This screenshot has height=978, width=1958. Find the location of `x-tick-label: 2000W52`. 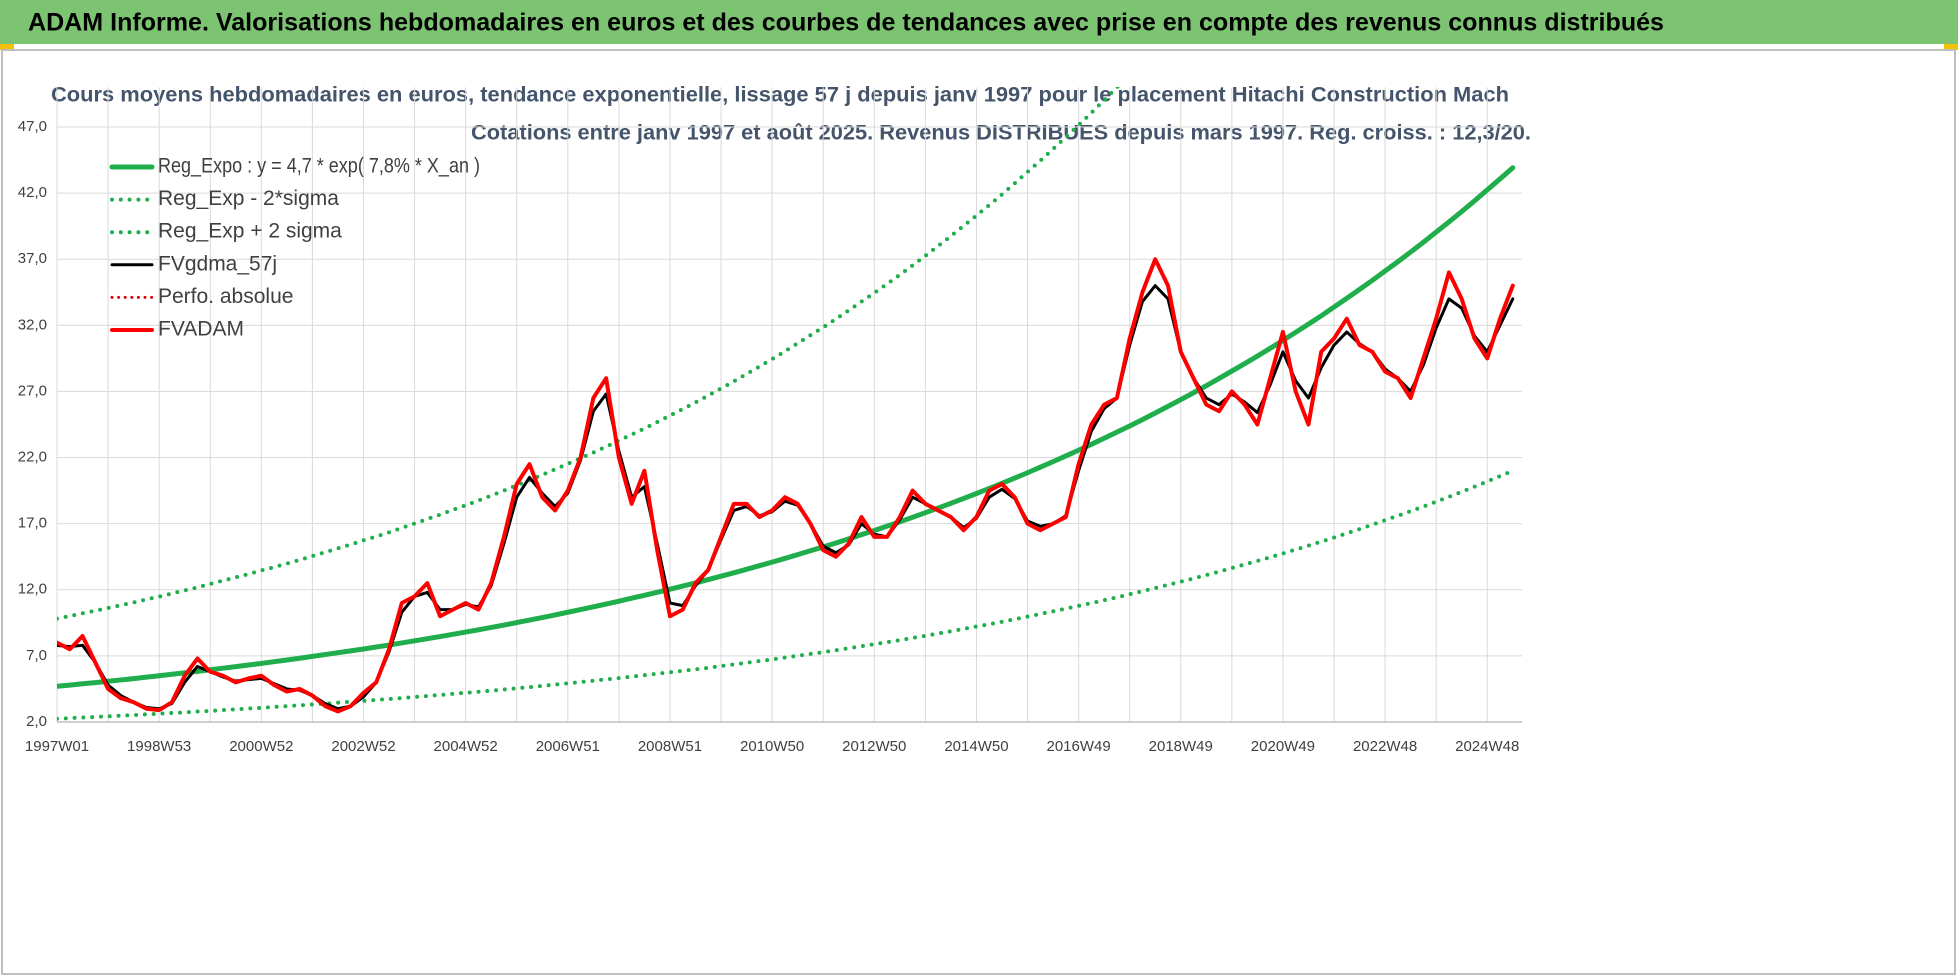

x-tick-label: 2000W52 is located at coordinates (261, 746).